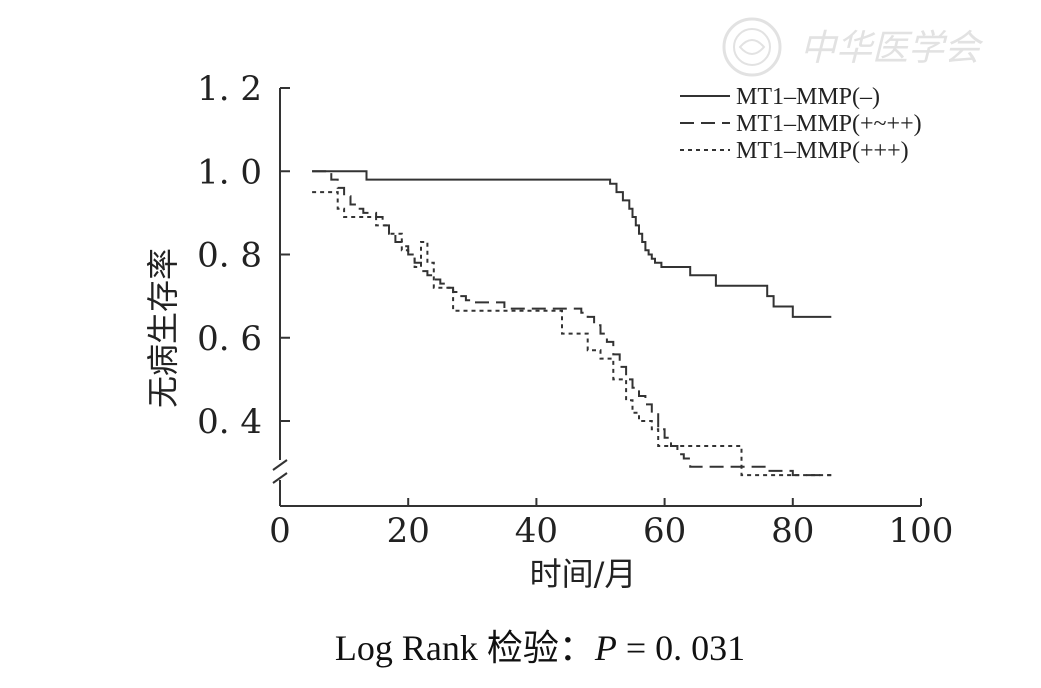 Image resolution: width=1041 pixels, height=688 pixels. What do you see at coordinates (605, 648) in the screenshot?
I see `footnote-p-symbol: P` at bounding box center [605, 648].